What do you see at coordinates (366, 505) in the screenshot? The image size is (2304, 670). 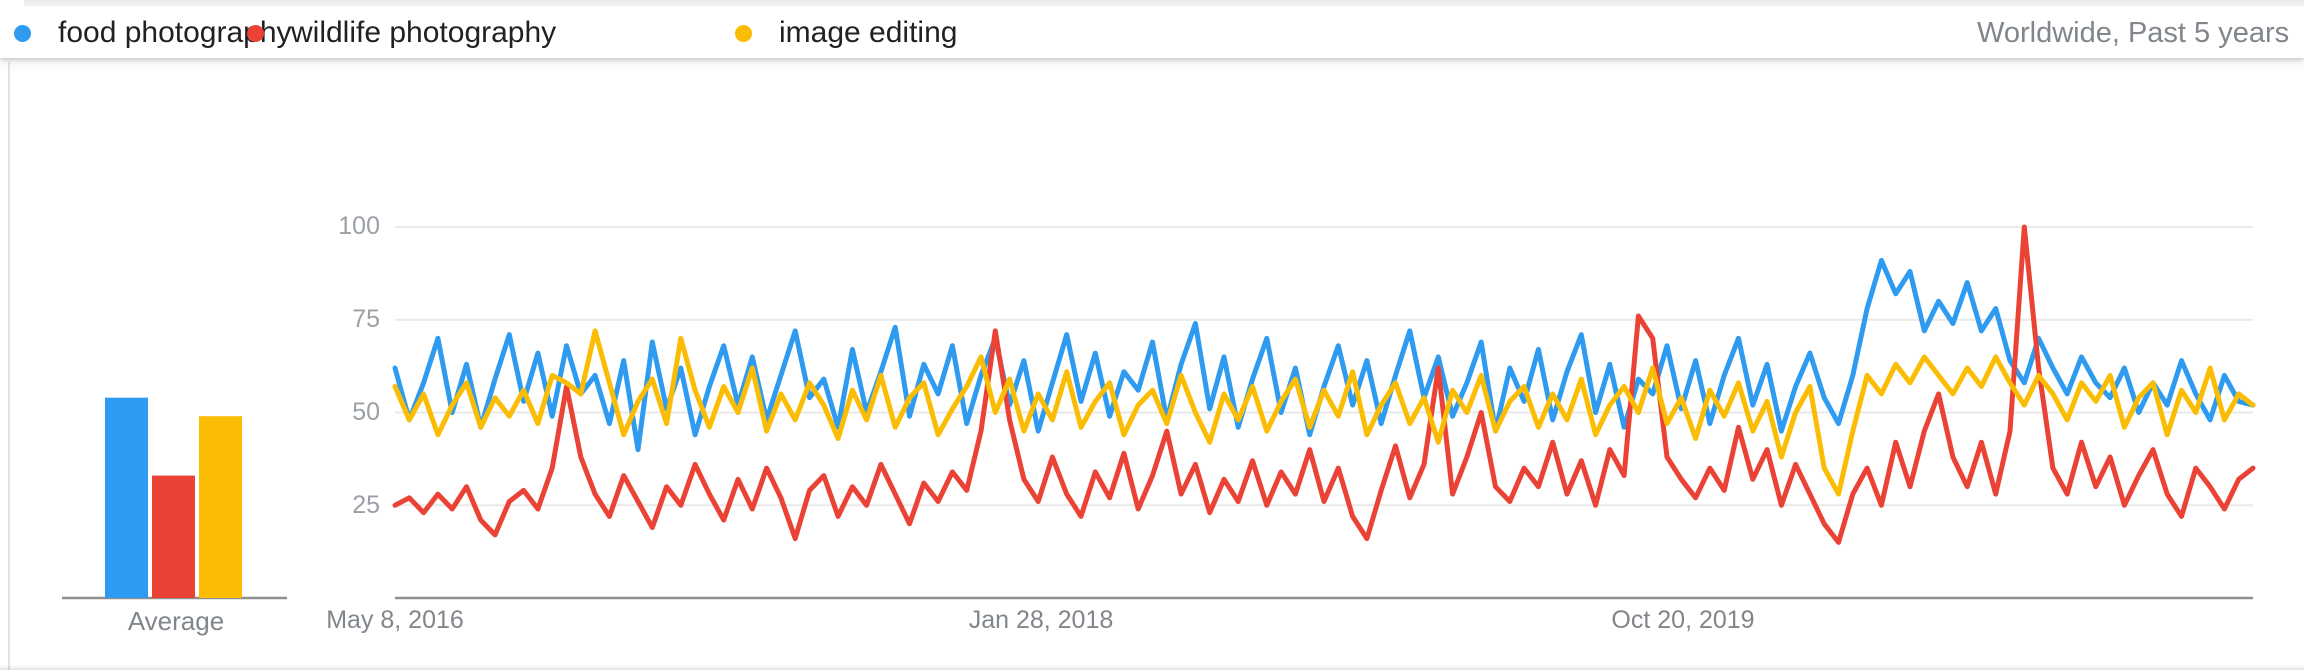 I see `y-axis-tick-25: 25` at bounding box center [366, 505].